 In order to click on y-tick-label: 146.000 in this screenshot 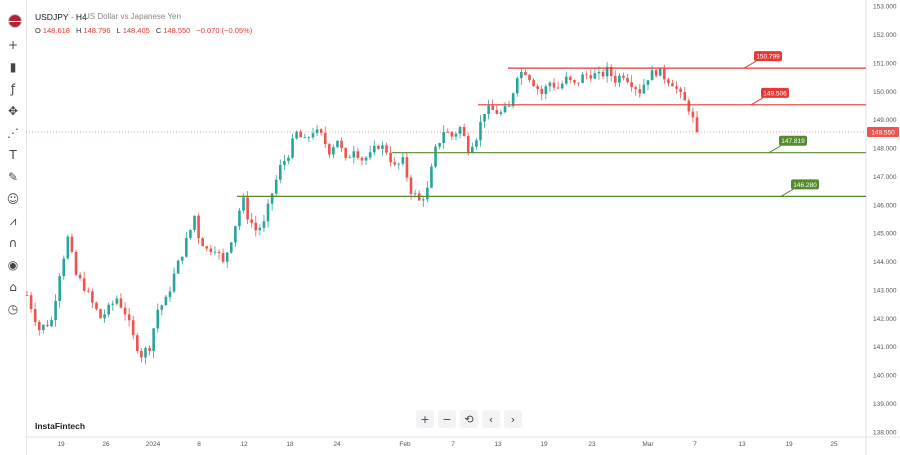, I will do `click(885, 205)`.